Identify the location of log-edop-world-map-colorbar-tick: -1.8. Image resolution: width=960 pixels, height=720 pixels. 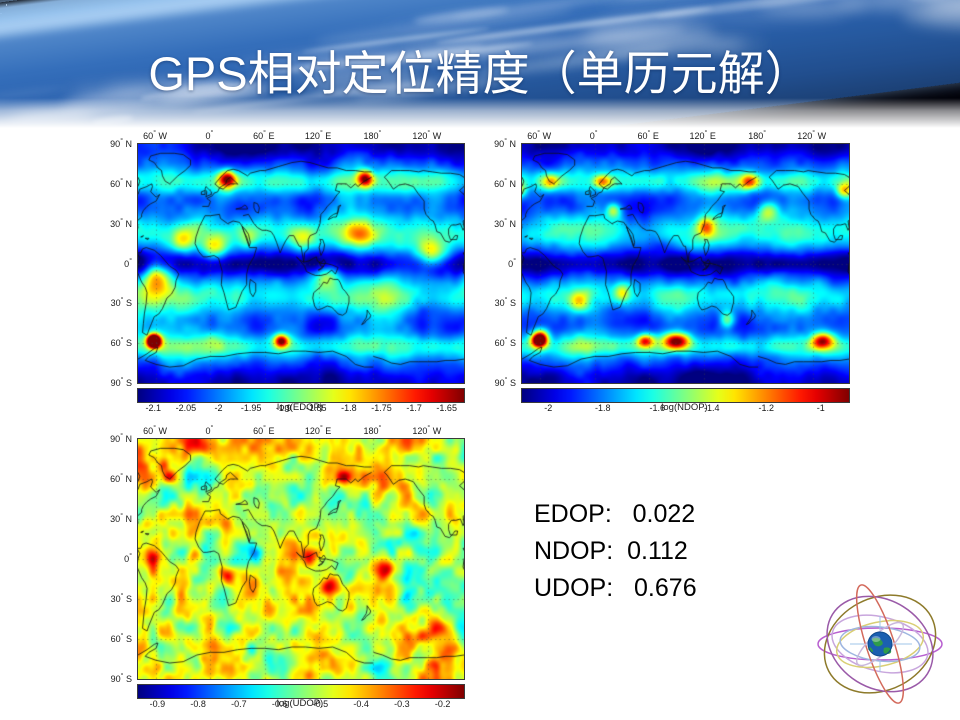
(349, 408).